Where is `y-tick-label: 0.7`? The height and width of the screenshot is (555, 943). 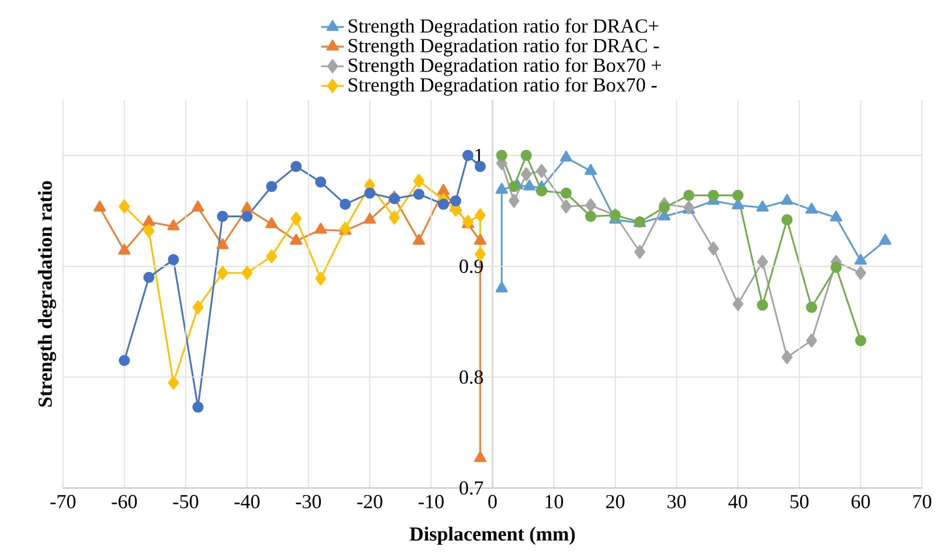
y-tick-label: 0.7 is located at coordinates (472, 488).